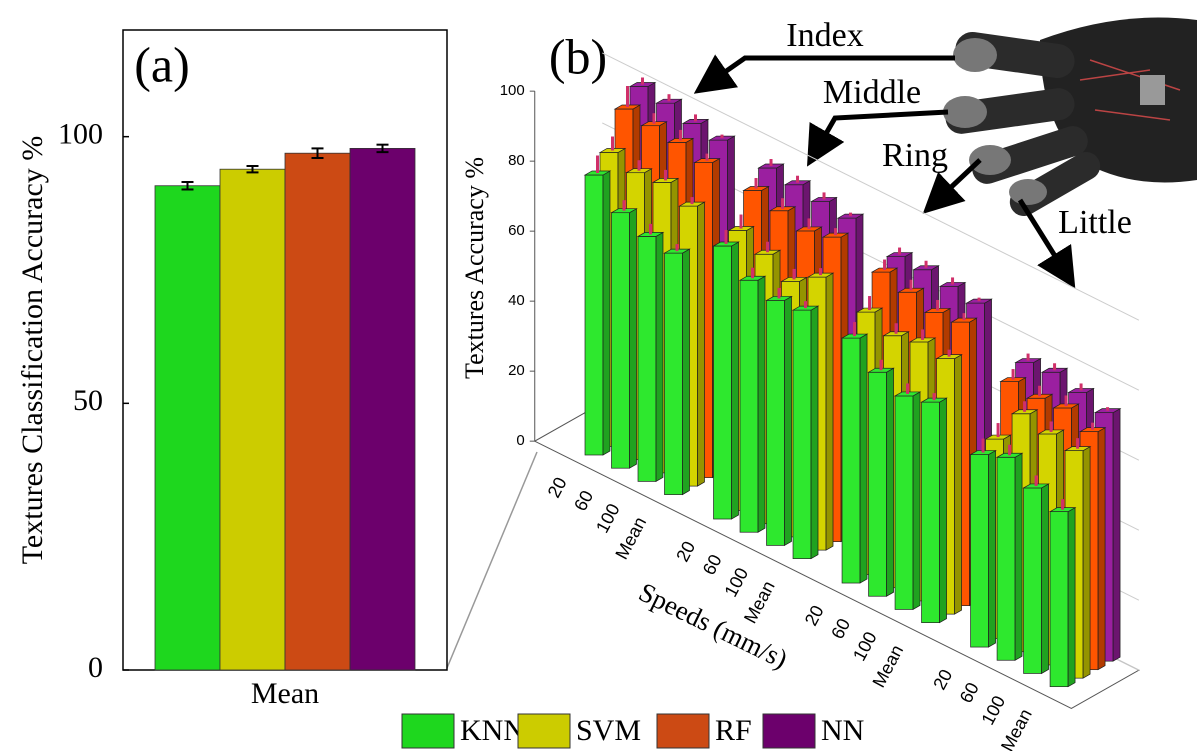 Image resolution: width=1197 pixels, height=751 pixels. Describe the element at coordinates (824, 35) in the screenshot. I see `finger-label: Index` at that location.